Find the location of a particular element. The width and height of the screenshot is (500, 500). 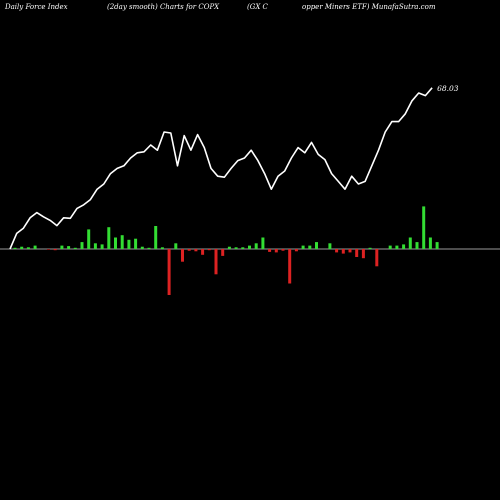

last-value-label: 68.03 is located at coordinates (448, 88).